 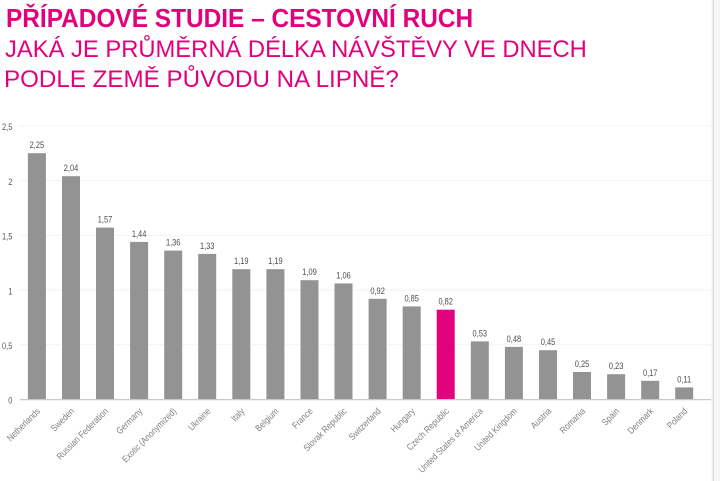 What do you see at coordinates (377, 291) in the screenshot?
I see `svg-text: 0,92` at bounding box center [377, 291].